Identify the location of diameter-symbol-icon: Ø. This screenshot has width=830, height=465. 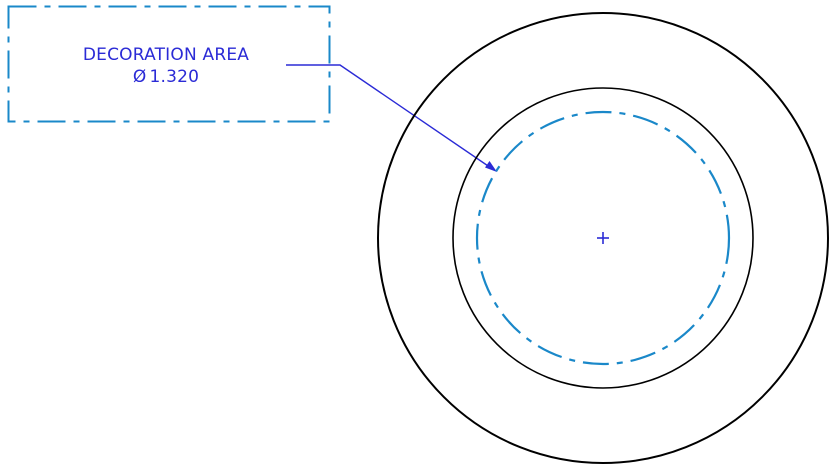
(139, 77).